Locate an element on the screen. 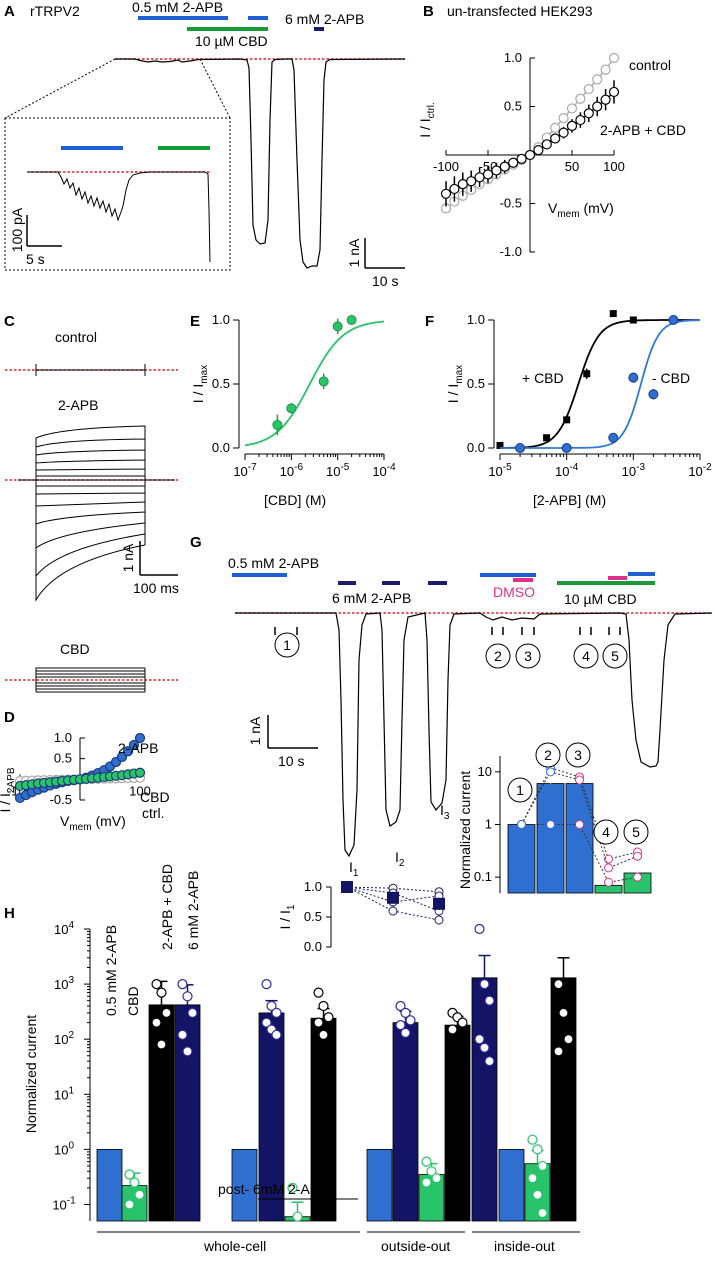 Image resolution: width=715 pixels, height=1280 pixels. B-ytick-label: 1.0 is located at coordinates (513, 57).